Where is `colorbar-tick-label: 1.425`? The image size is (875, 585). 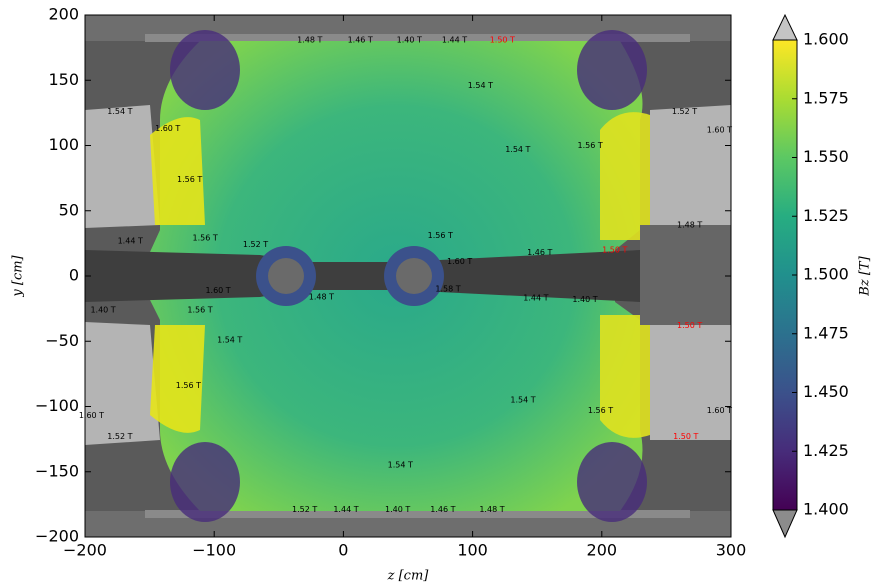 colorbar-tick-label: 1.425 is located at coordinates (826, 450).